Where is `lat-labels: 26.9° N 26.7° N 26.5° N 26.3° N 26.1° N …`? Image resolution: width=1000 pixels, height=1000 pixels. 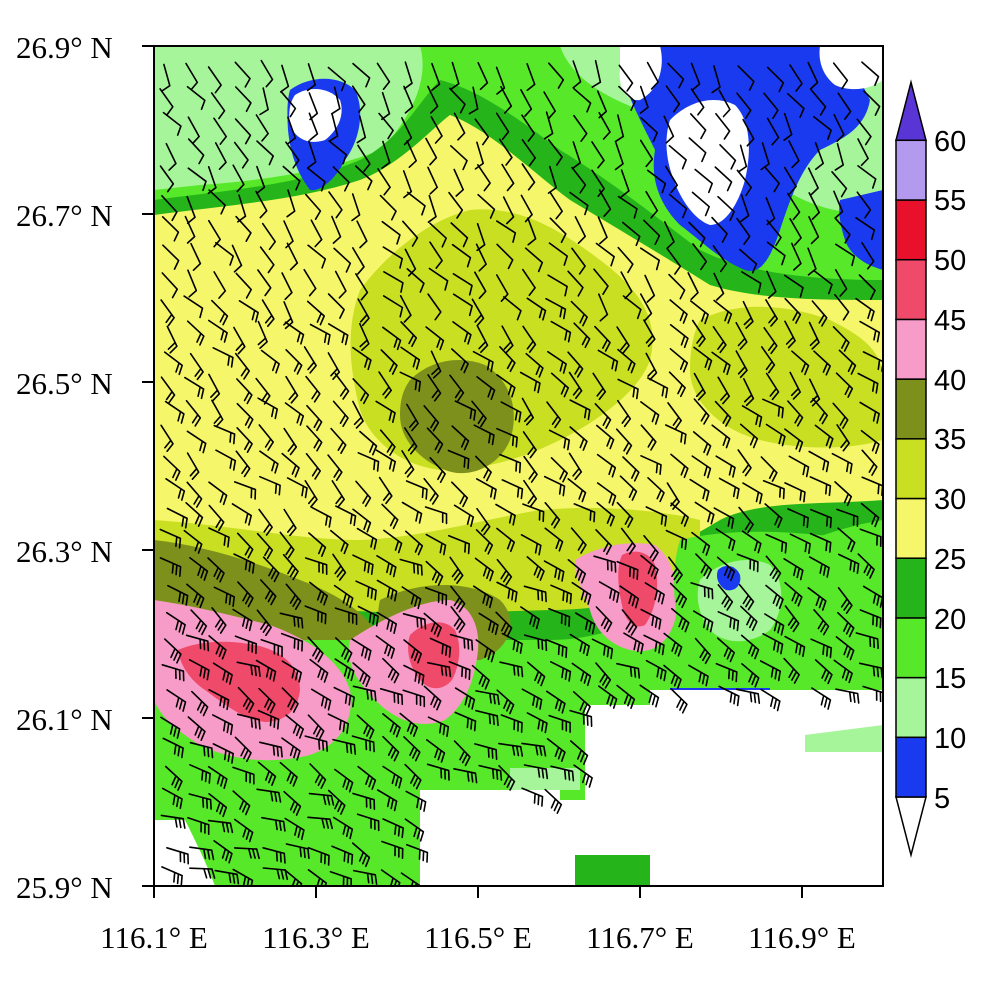
lat-labels: 26.9° N 26.7° N 26.5° N 26.3° N 26.1° N … is located at coordinates (64, 467).